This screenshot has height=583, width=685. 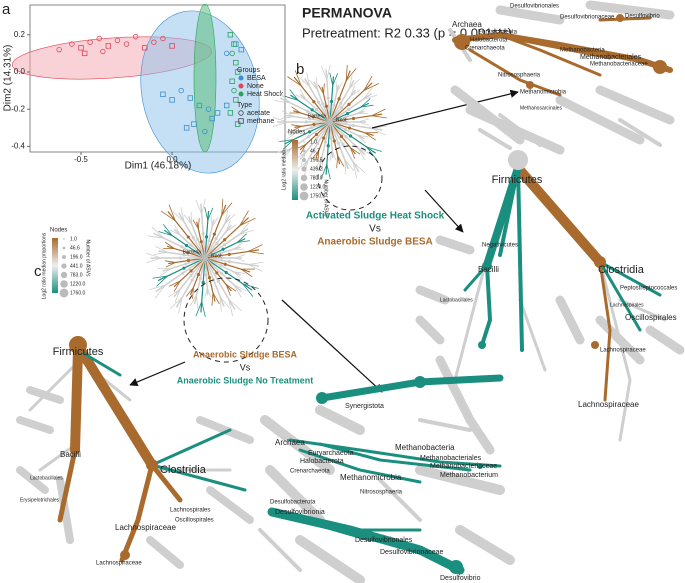 I want to click on panel-label: b, so click(x=300, y=69).